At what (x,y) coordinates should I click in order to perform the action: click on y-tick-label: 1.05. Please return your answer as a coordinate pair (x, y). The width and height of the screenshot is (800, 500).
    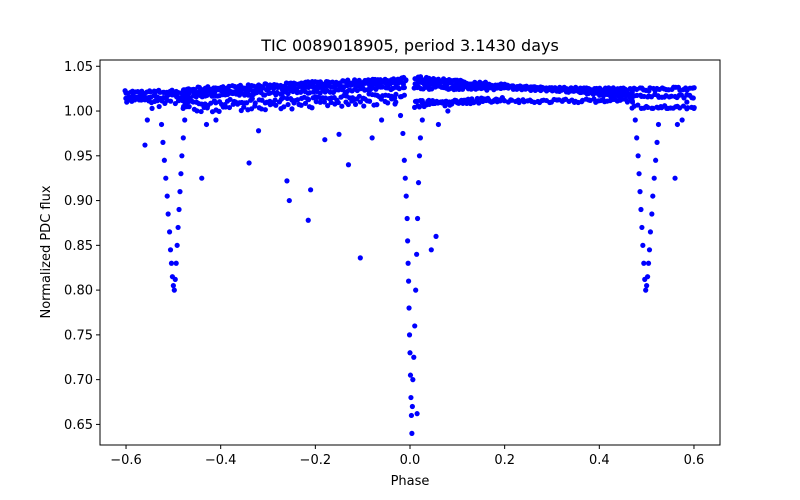
    Looking at the image, I should click on (78, 67).